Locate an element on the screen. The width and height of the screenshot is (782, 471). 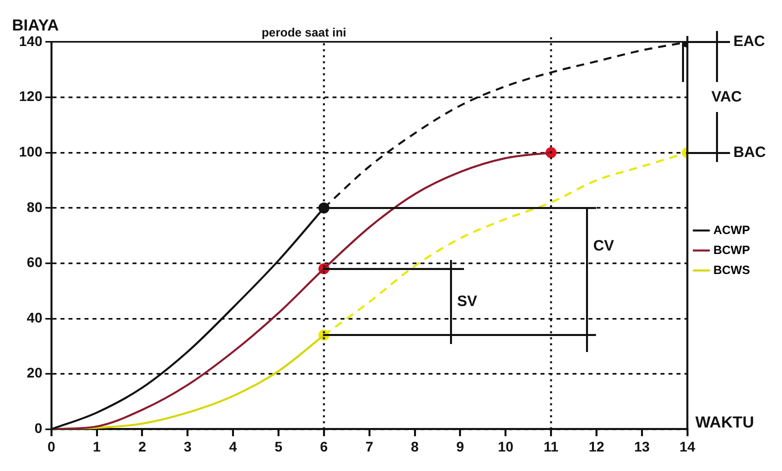
y-tick-label: 0 is located at coordinates (38, 428).